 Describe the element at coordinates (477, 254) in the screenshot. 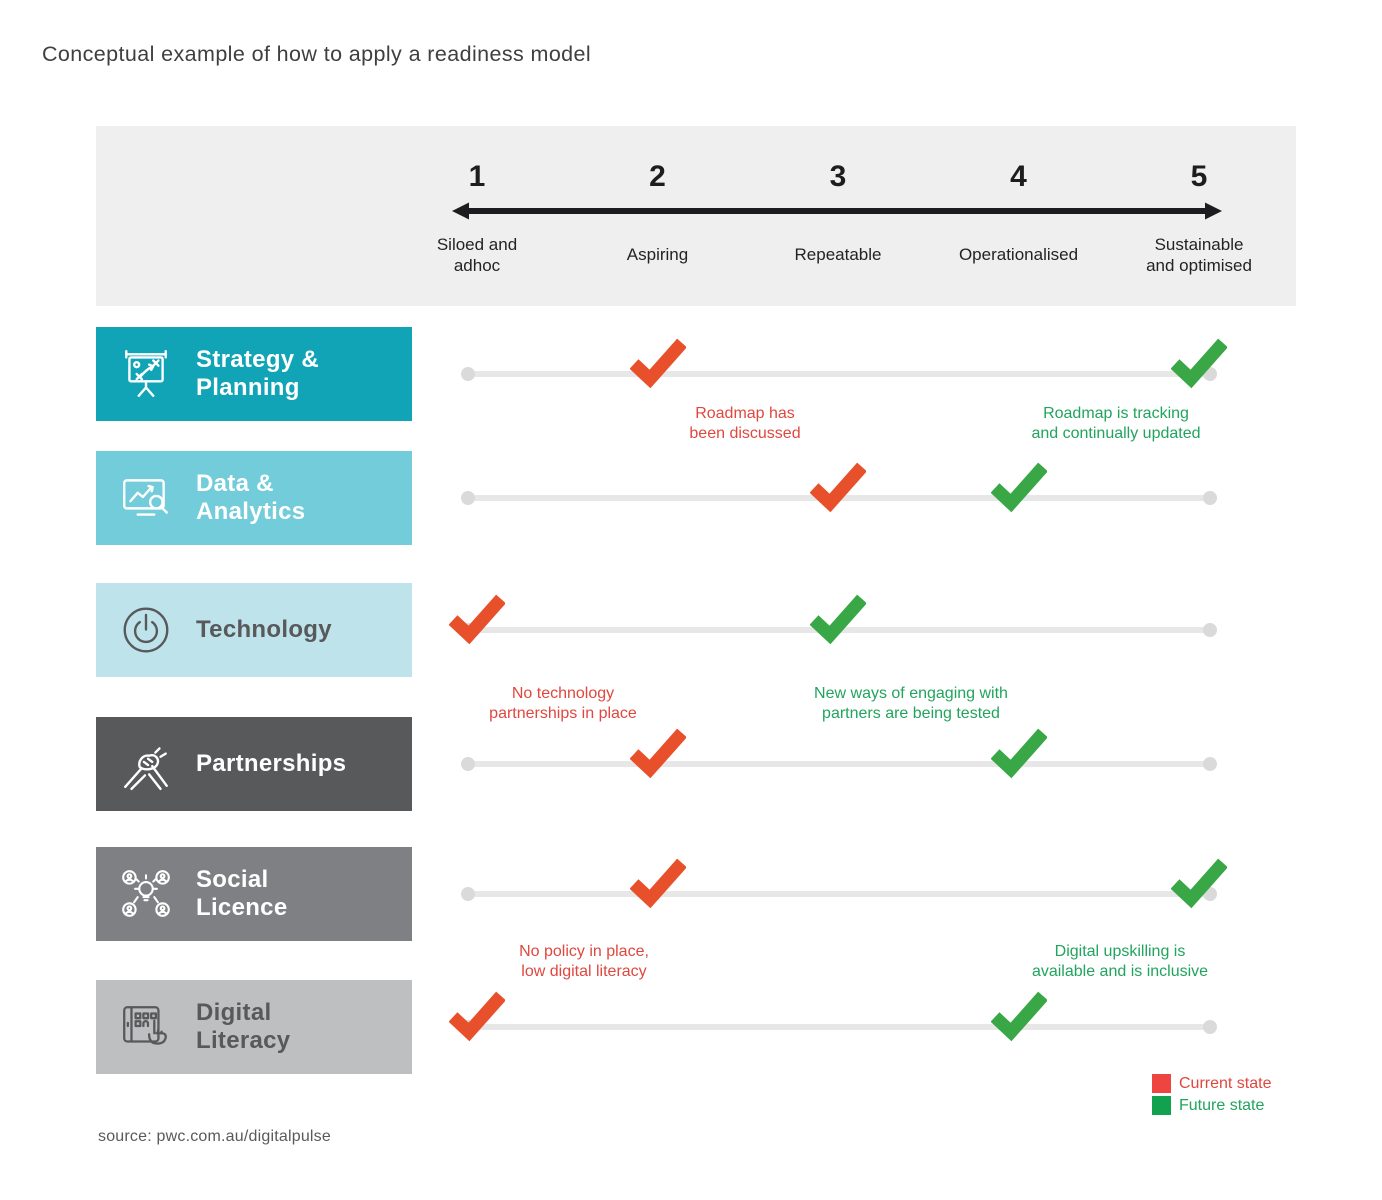

I see `level-label: Siloed and adhoc` at that location.